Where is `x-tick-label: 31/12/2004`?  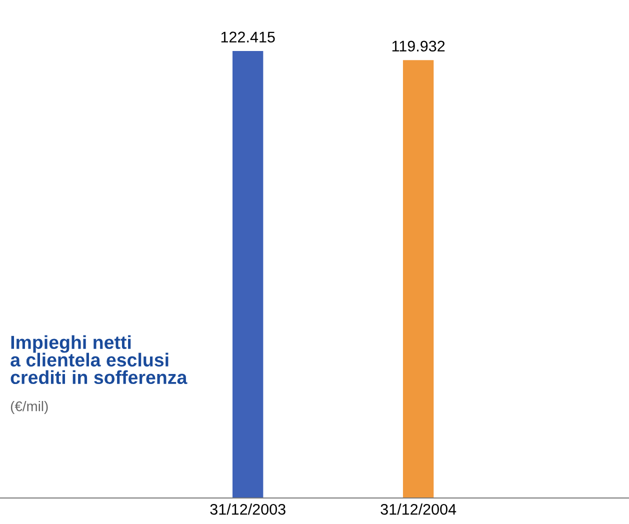 x-tick-label: 31/12/2004 is located at coordinates (418, 509).